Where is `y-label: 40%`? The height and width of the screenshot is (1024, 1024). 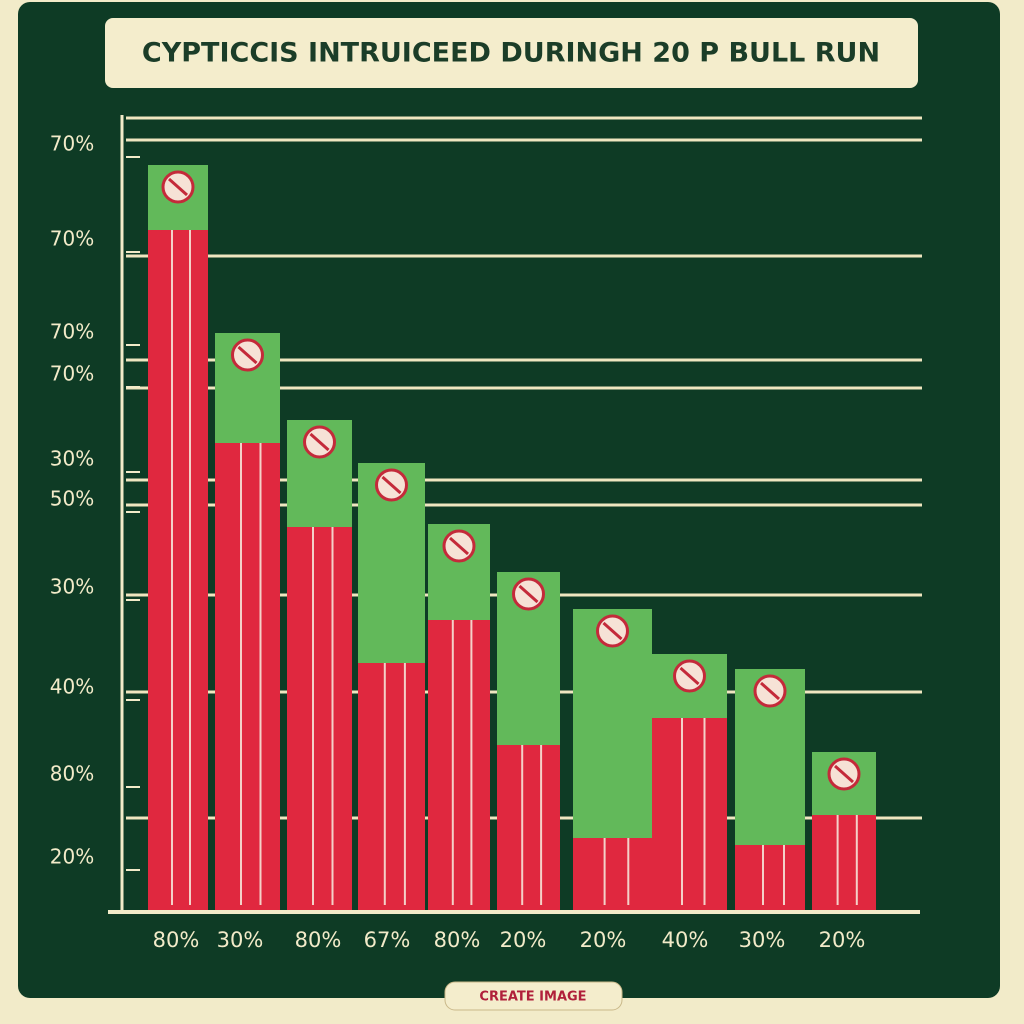 y-label: 40% is located at coordinates (72, 687).